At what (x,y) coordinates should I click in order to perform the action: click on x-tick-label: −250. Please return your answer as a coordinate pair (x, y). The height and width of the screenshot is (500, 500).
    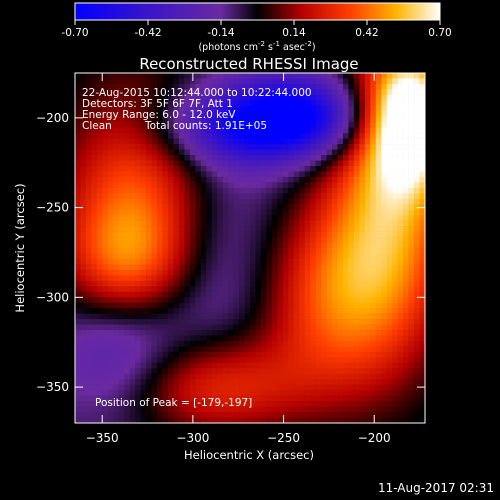
    Looking at the image, I should click on (283, 438).